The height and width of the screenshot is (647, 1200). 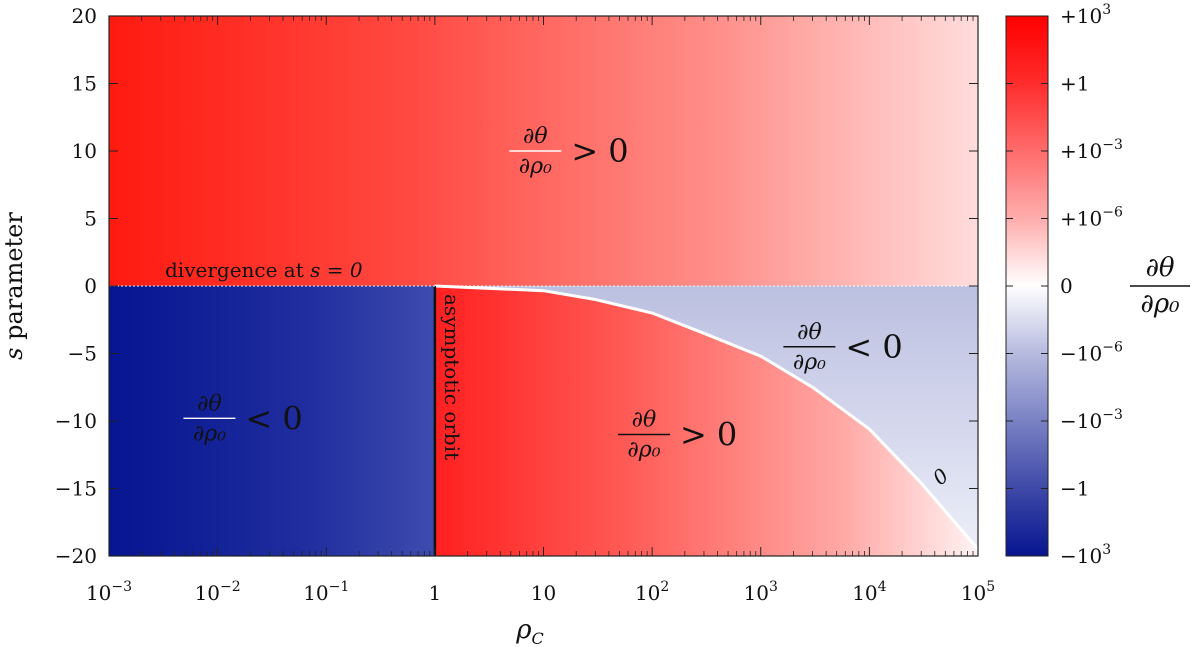 What do you see at coordinates (1160, 304) in the screenshot?
I see `colorbar-label-denominator: ∂ρ₀` at bounding box center [1160, 304].